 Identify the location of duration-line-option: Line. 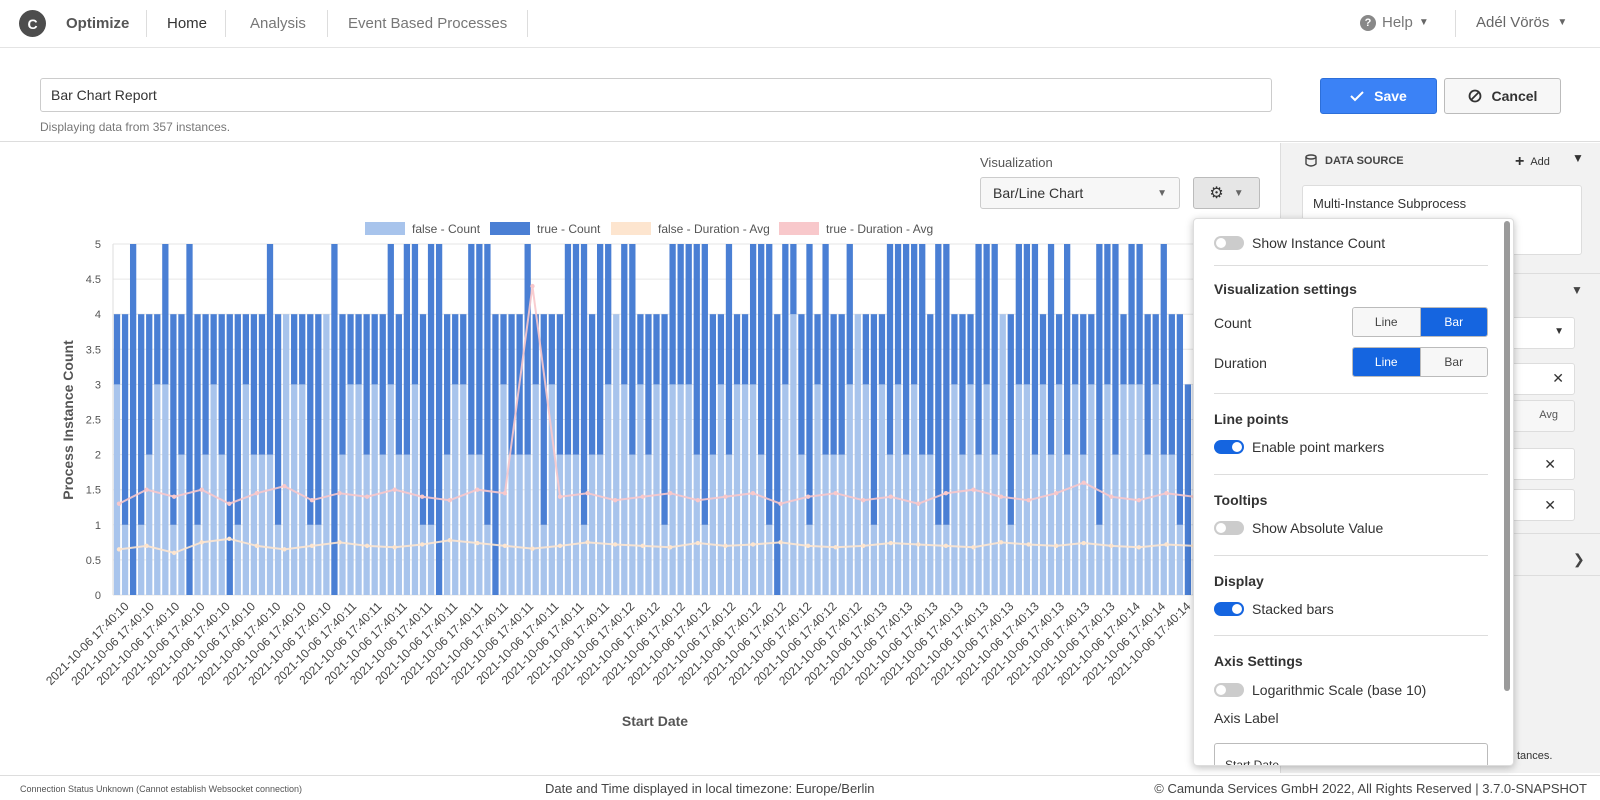
(1386, 362).